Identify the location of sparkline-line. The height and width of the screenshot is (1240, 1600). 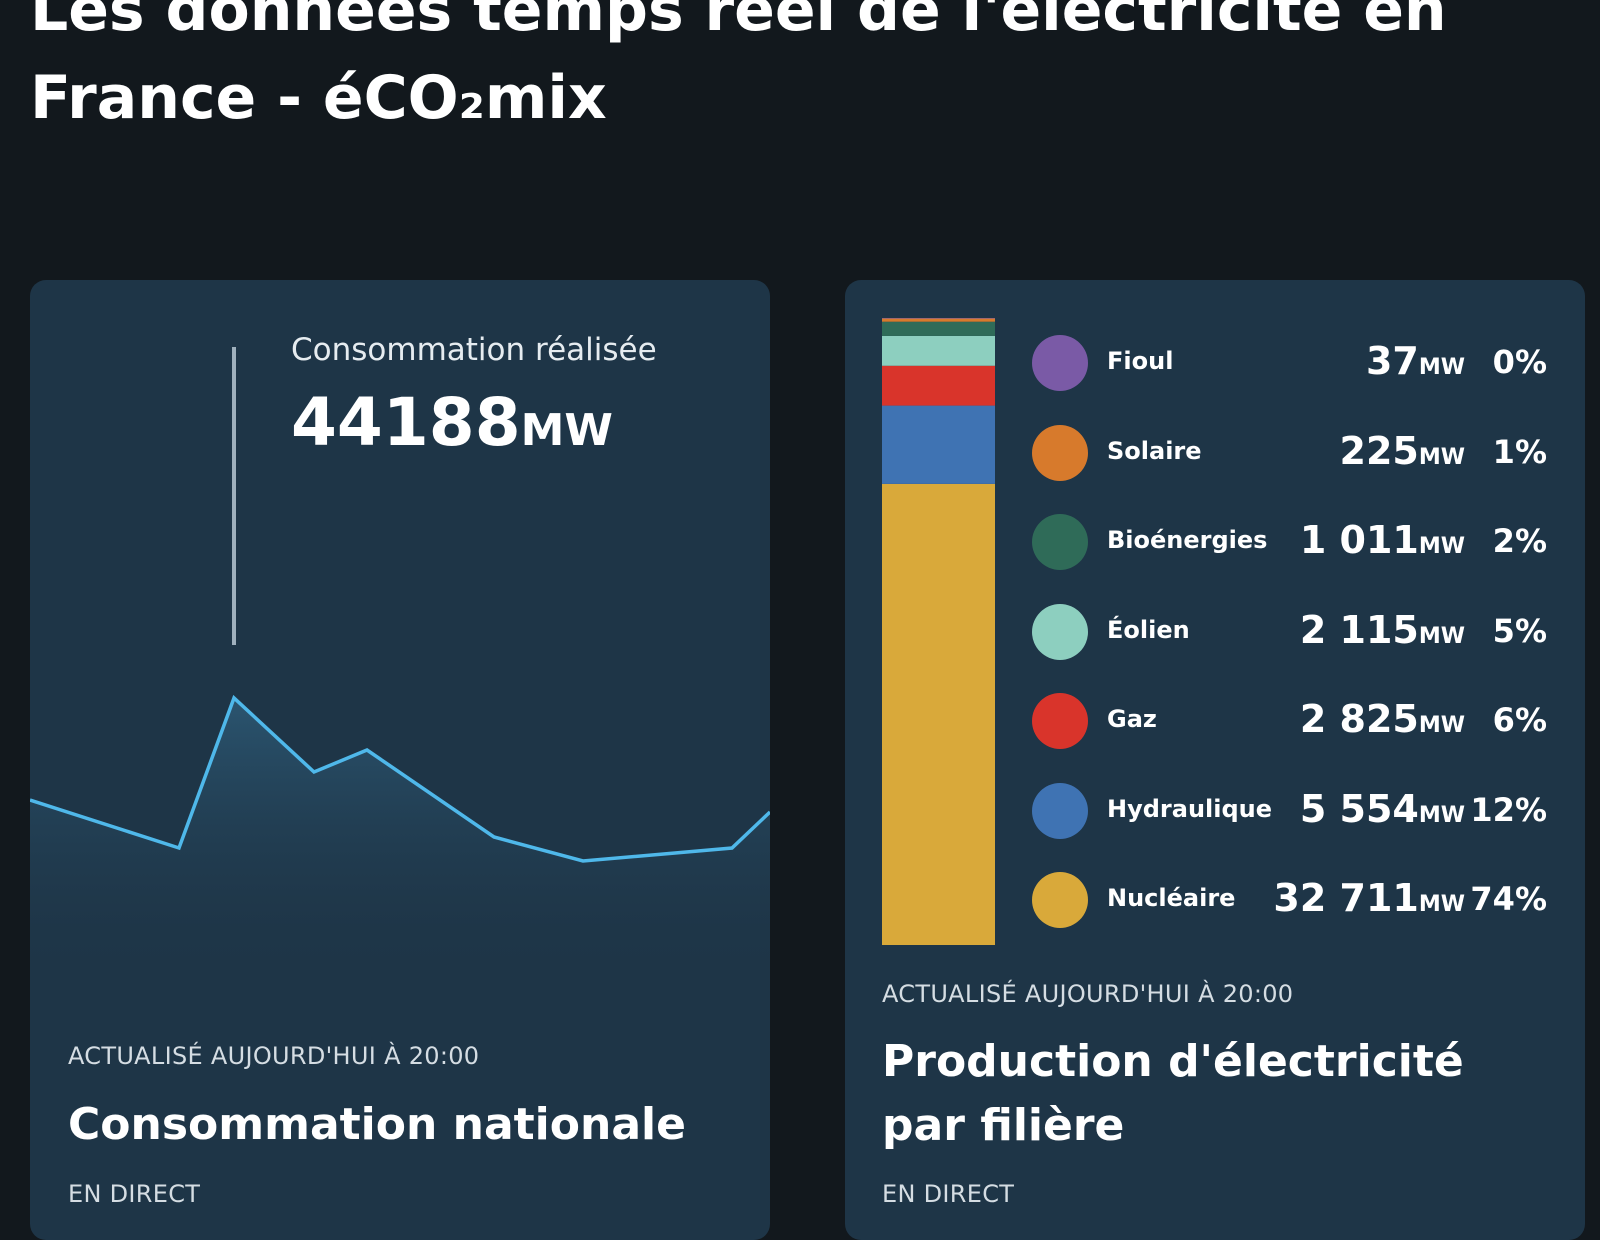
(400, 778).